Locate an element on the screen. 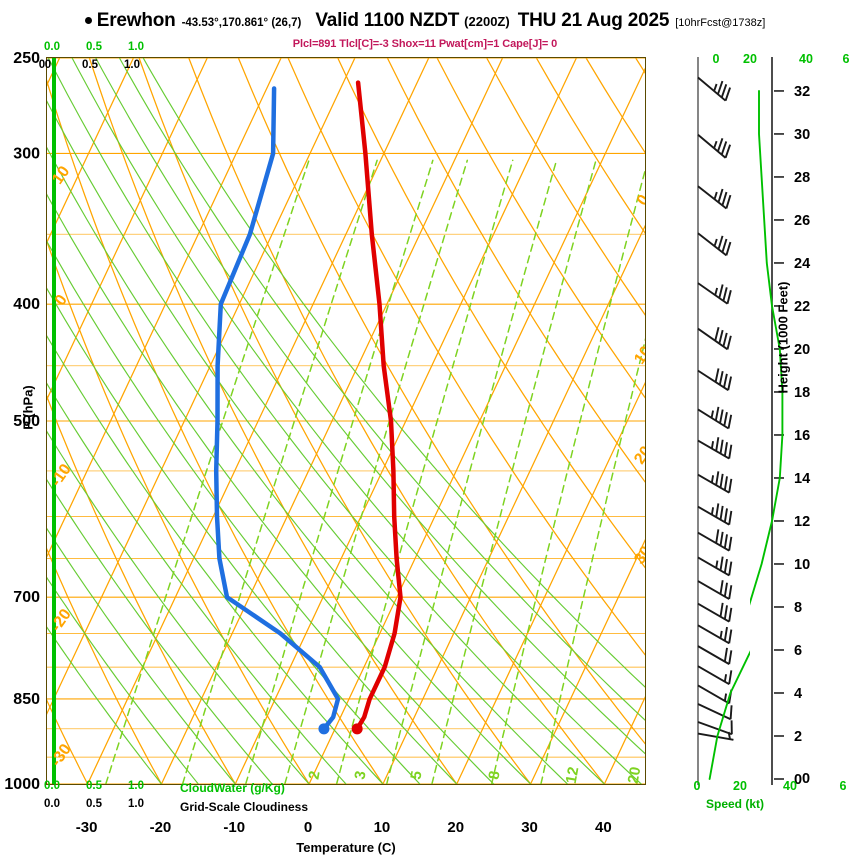  wind-barbs is located at coordinates (715, 408).